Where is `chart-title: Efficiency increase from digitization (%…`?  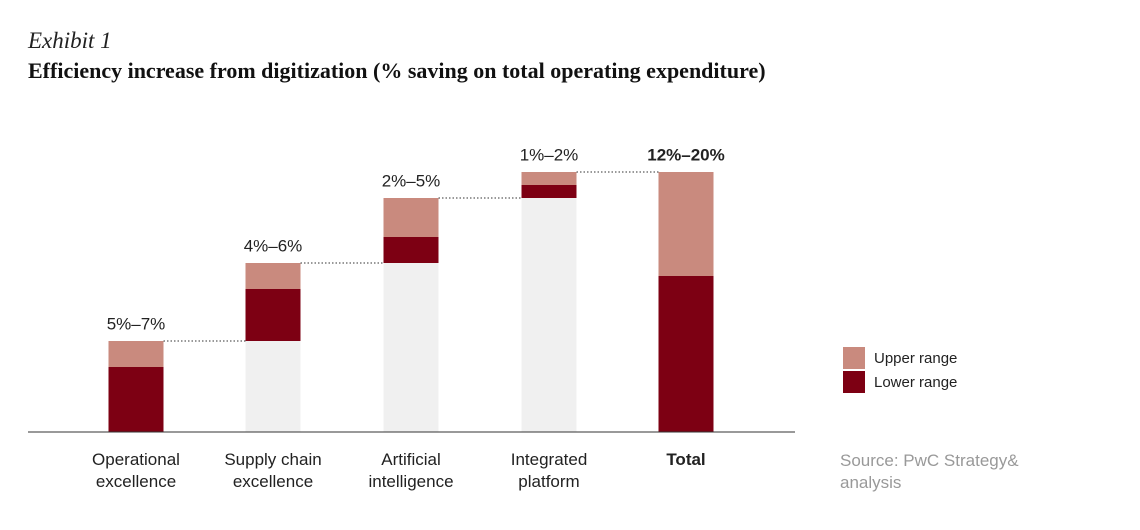
chart-title: Efficiency increase from digitization (%… is located at coordinates (397, 70).